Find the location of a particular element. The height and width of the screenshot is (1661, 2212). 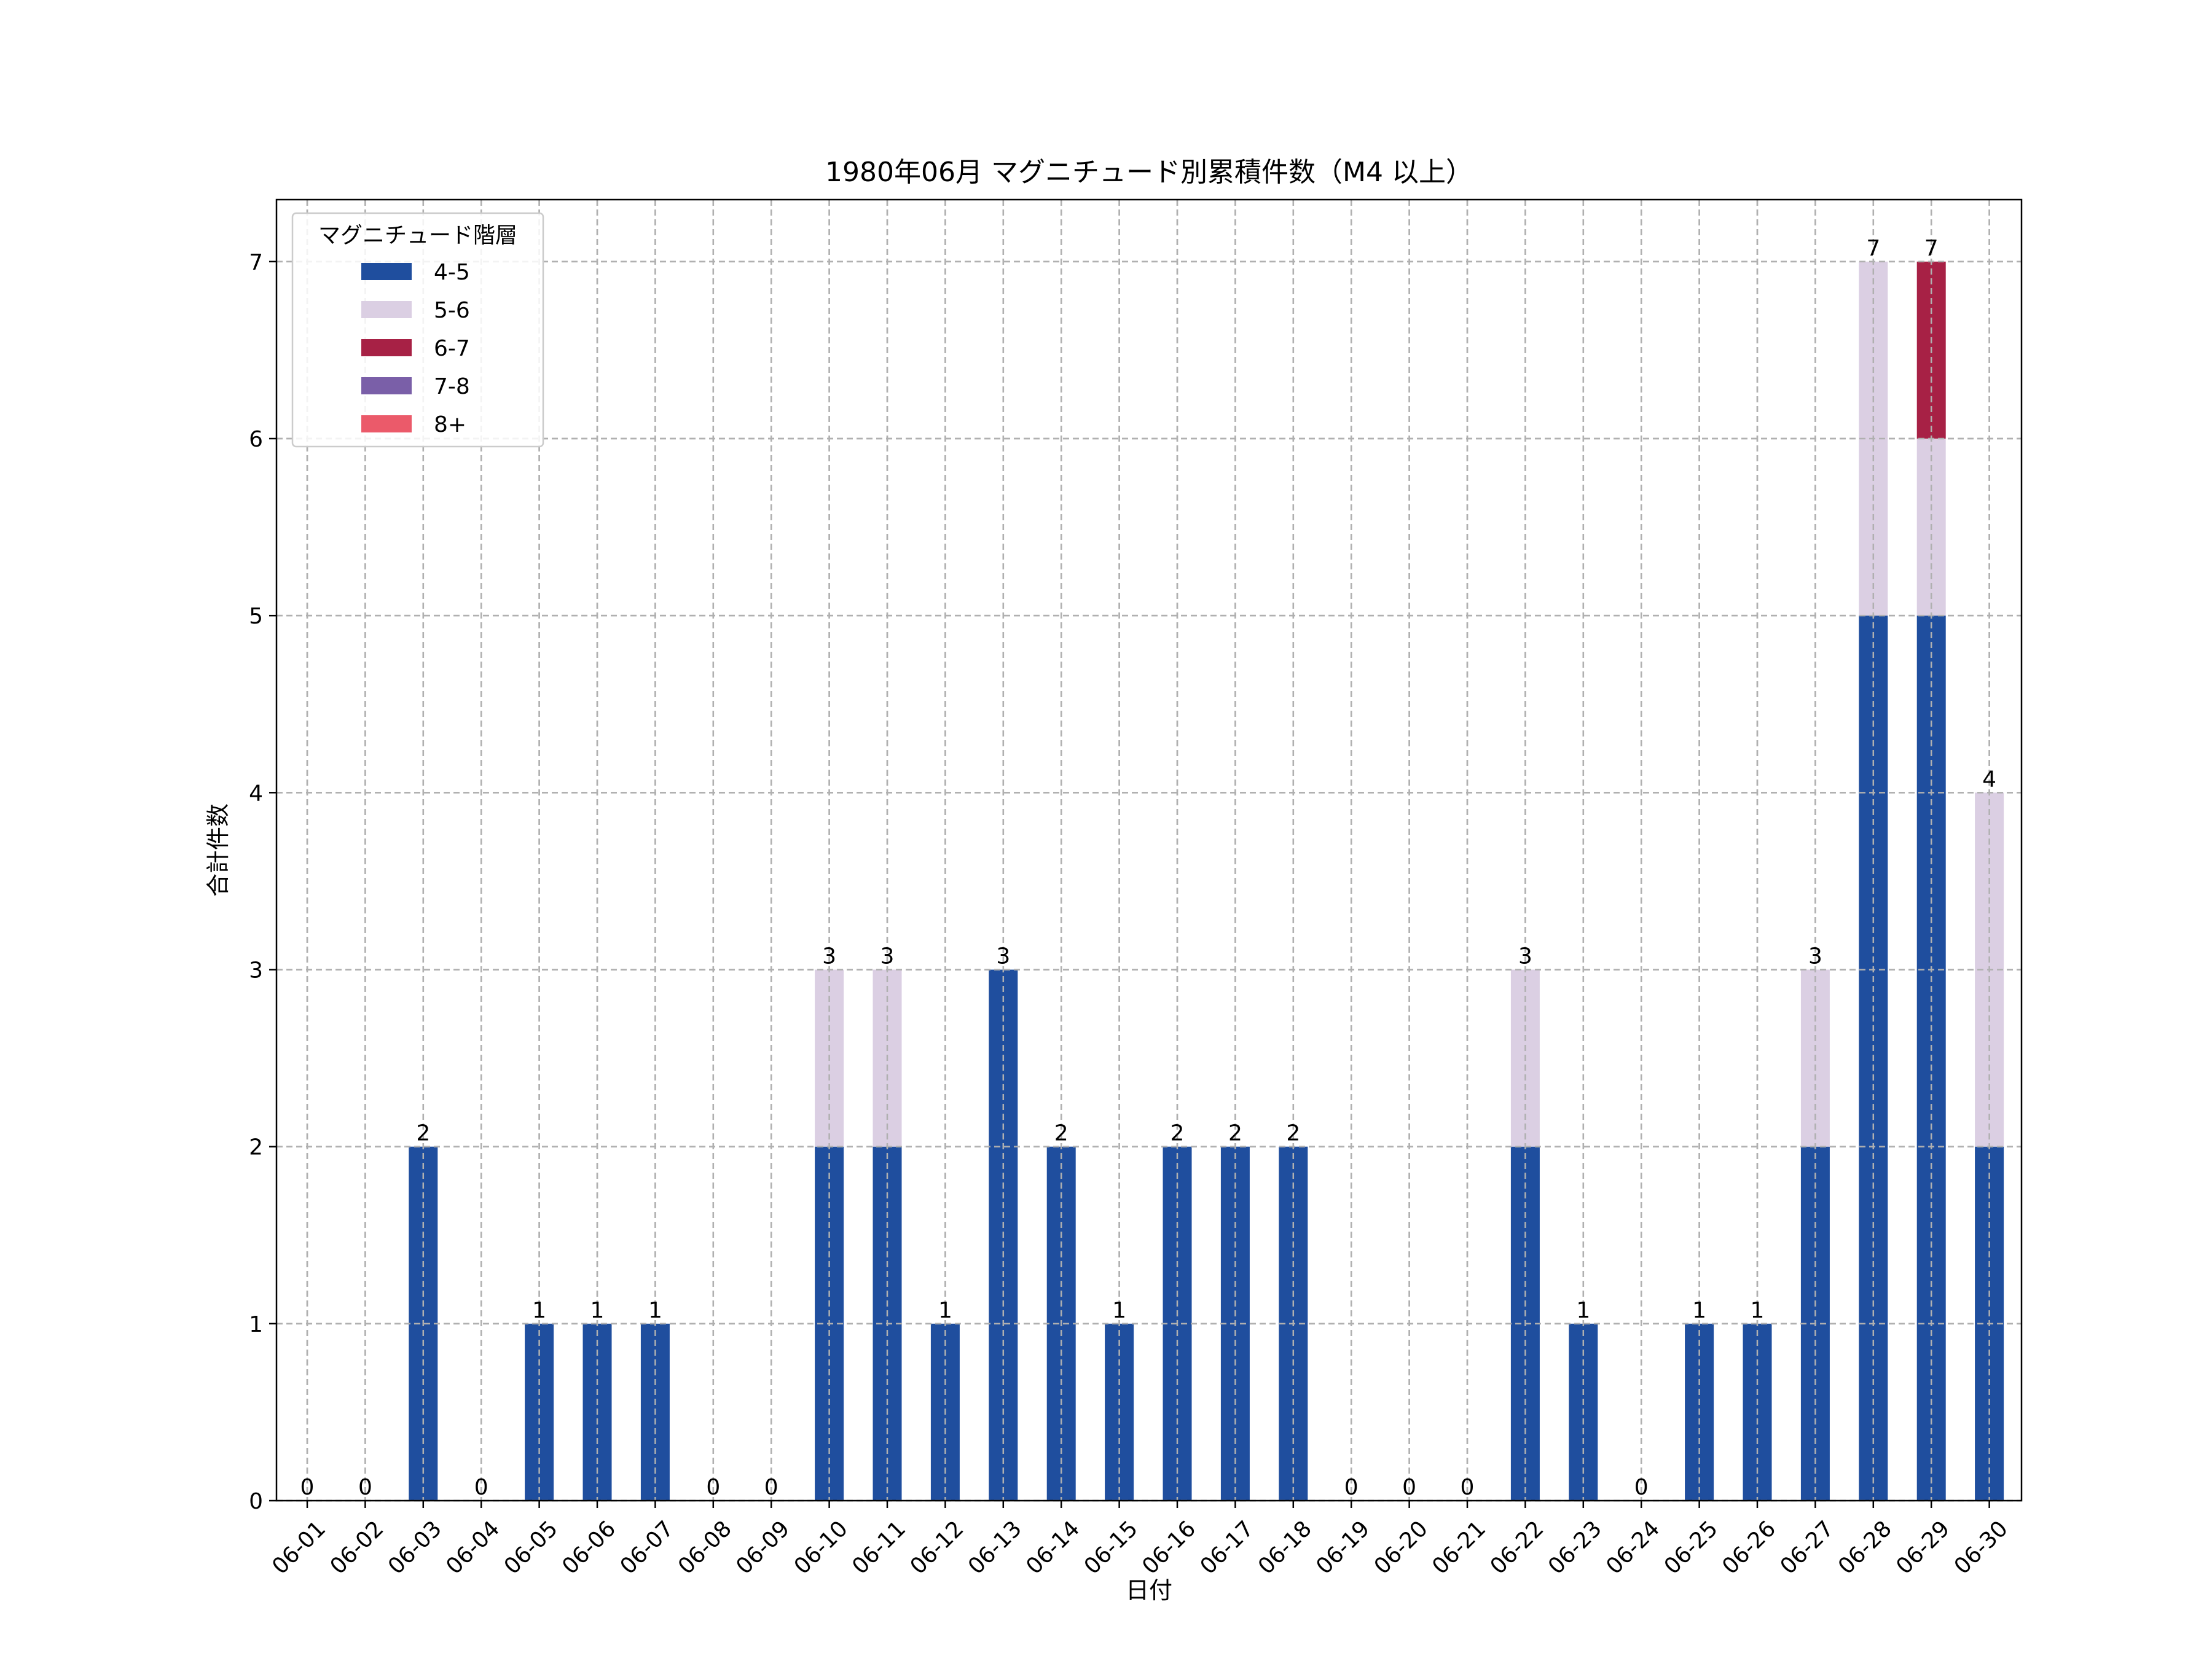

y-axis-label: 合計件数 is located at coordinates (218, 850).